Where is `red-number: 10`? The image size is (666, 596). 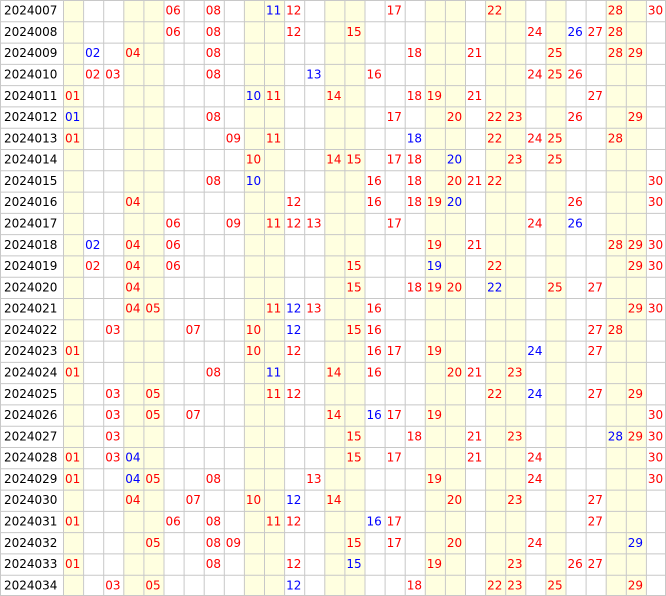 red-number: 10 is located at coordinates (253, 351).